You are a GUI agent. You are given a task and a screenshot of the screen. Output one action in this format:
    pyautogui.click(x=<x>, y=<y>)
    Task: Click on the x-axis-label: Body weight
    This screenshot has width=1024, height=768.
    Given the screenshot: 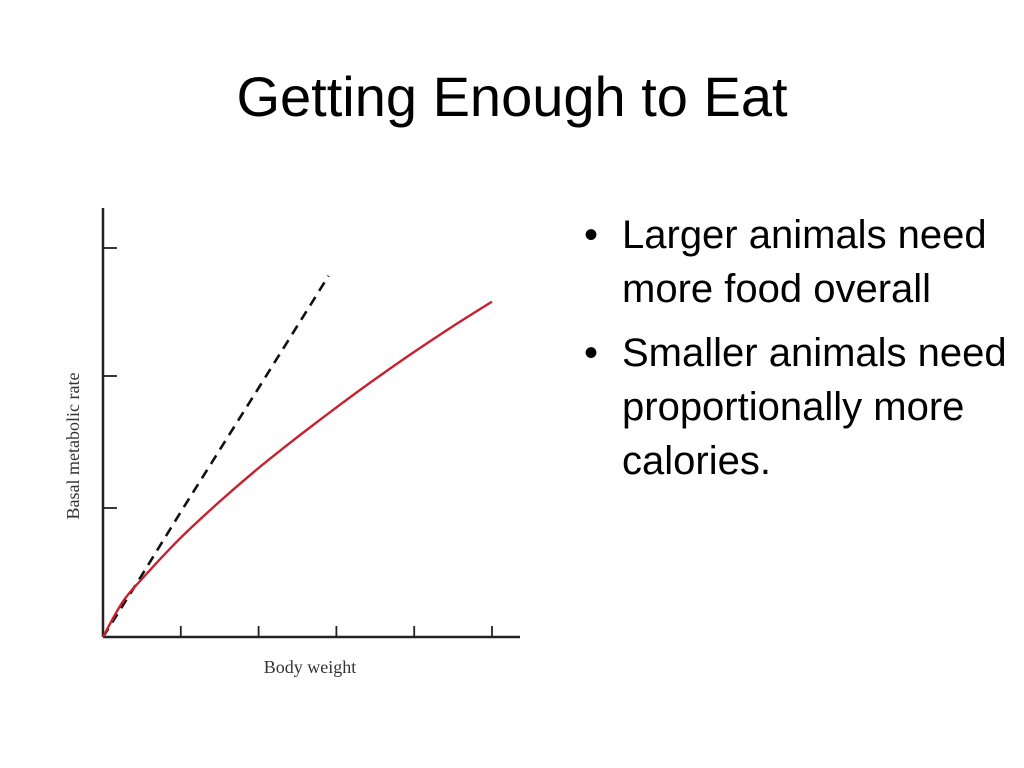 What is the action you would take?
    pyautogui.click(x=310, y=667)
    